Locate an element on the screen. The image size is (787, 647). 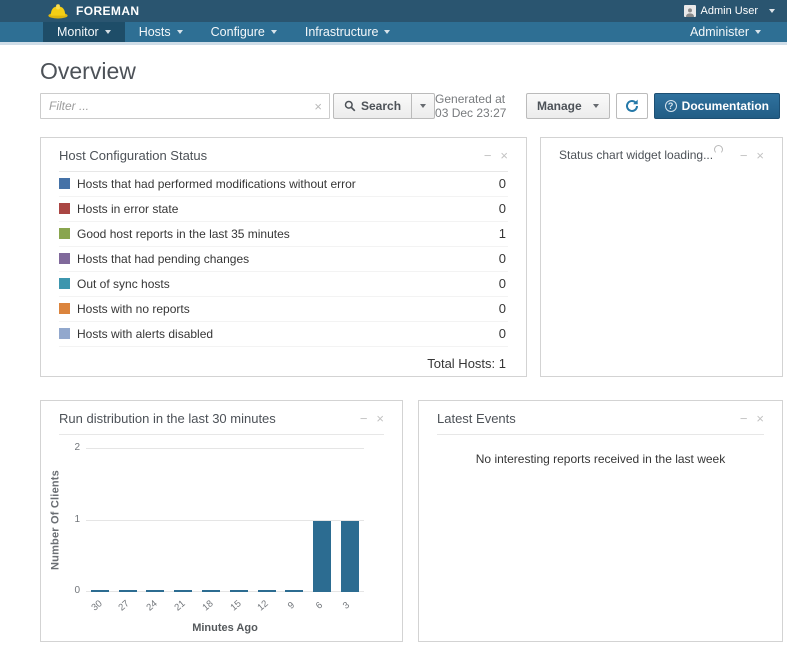
nav-item-infrastructure: Infrastructure is located at coordinates (348, 32).